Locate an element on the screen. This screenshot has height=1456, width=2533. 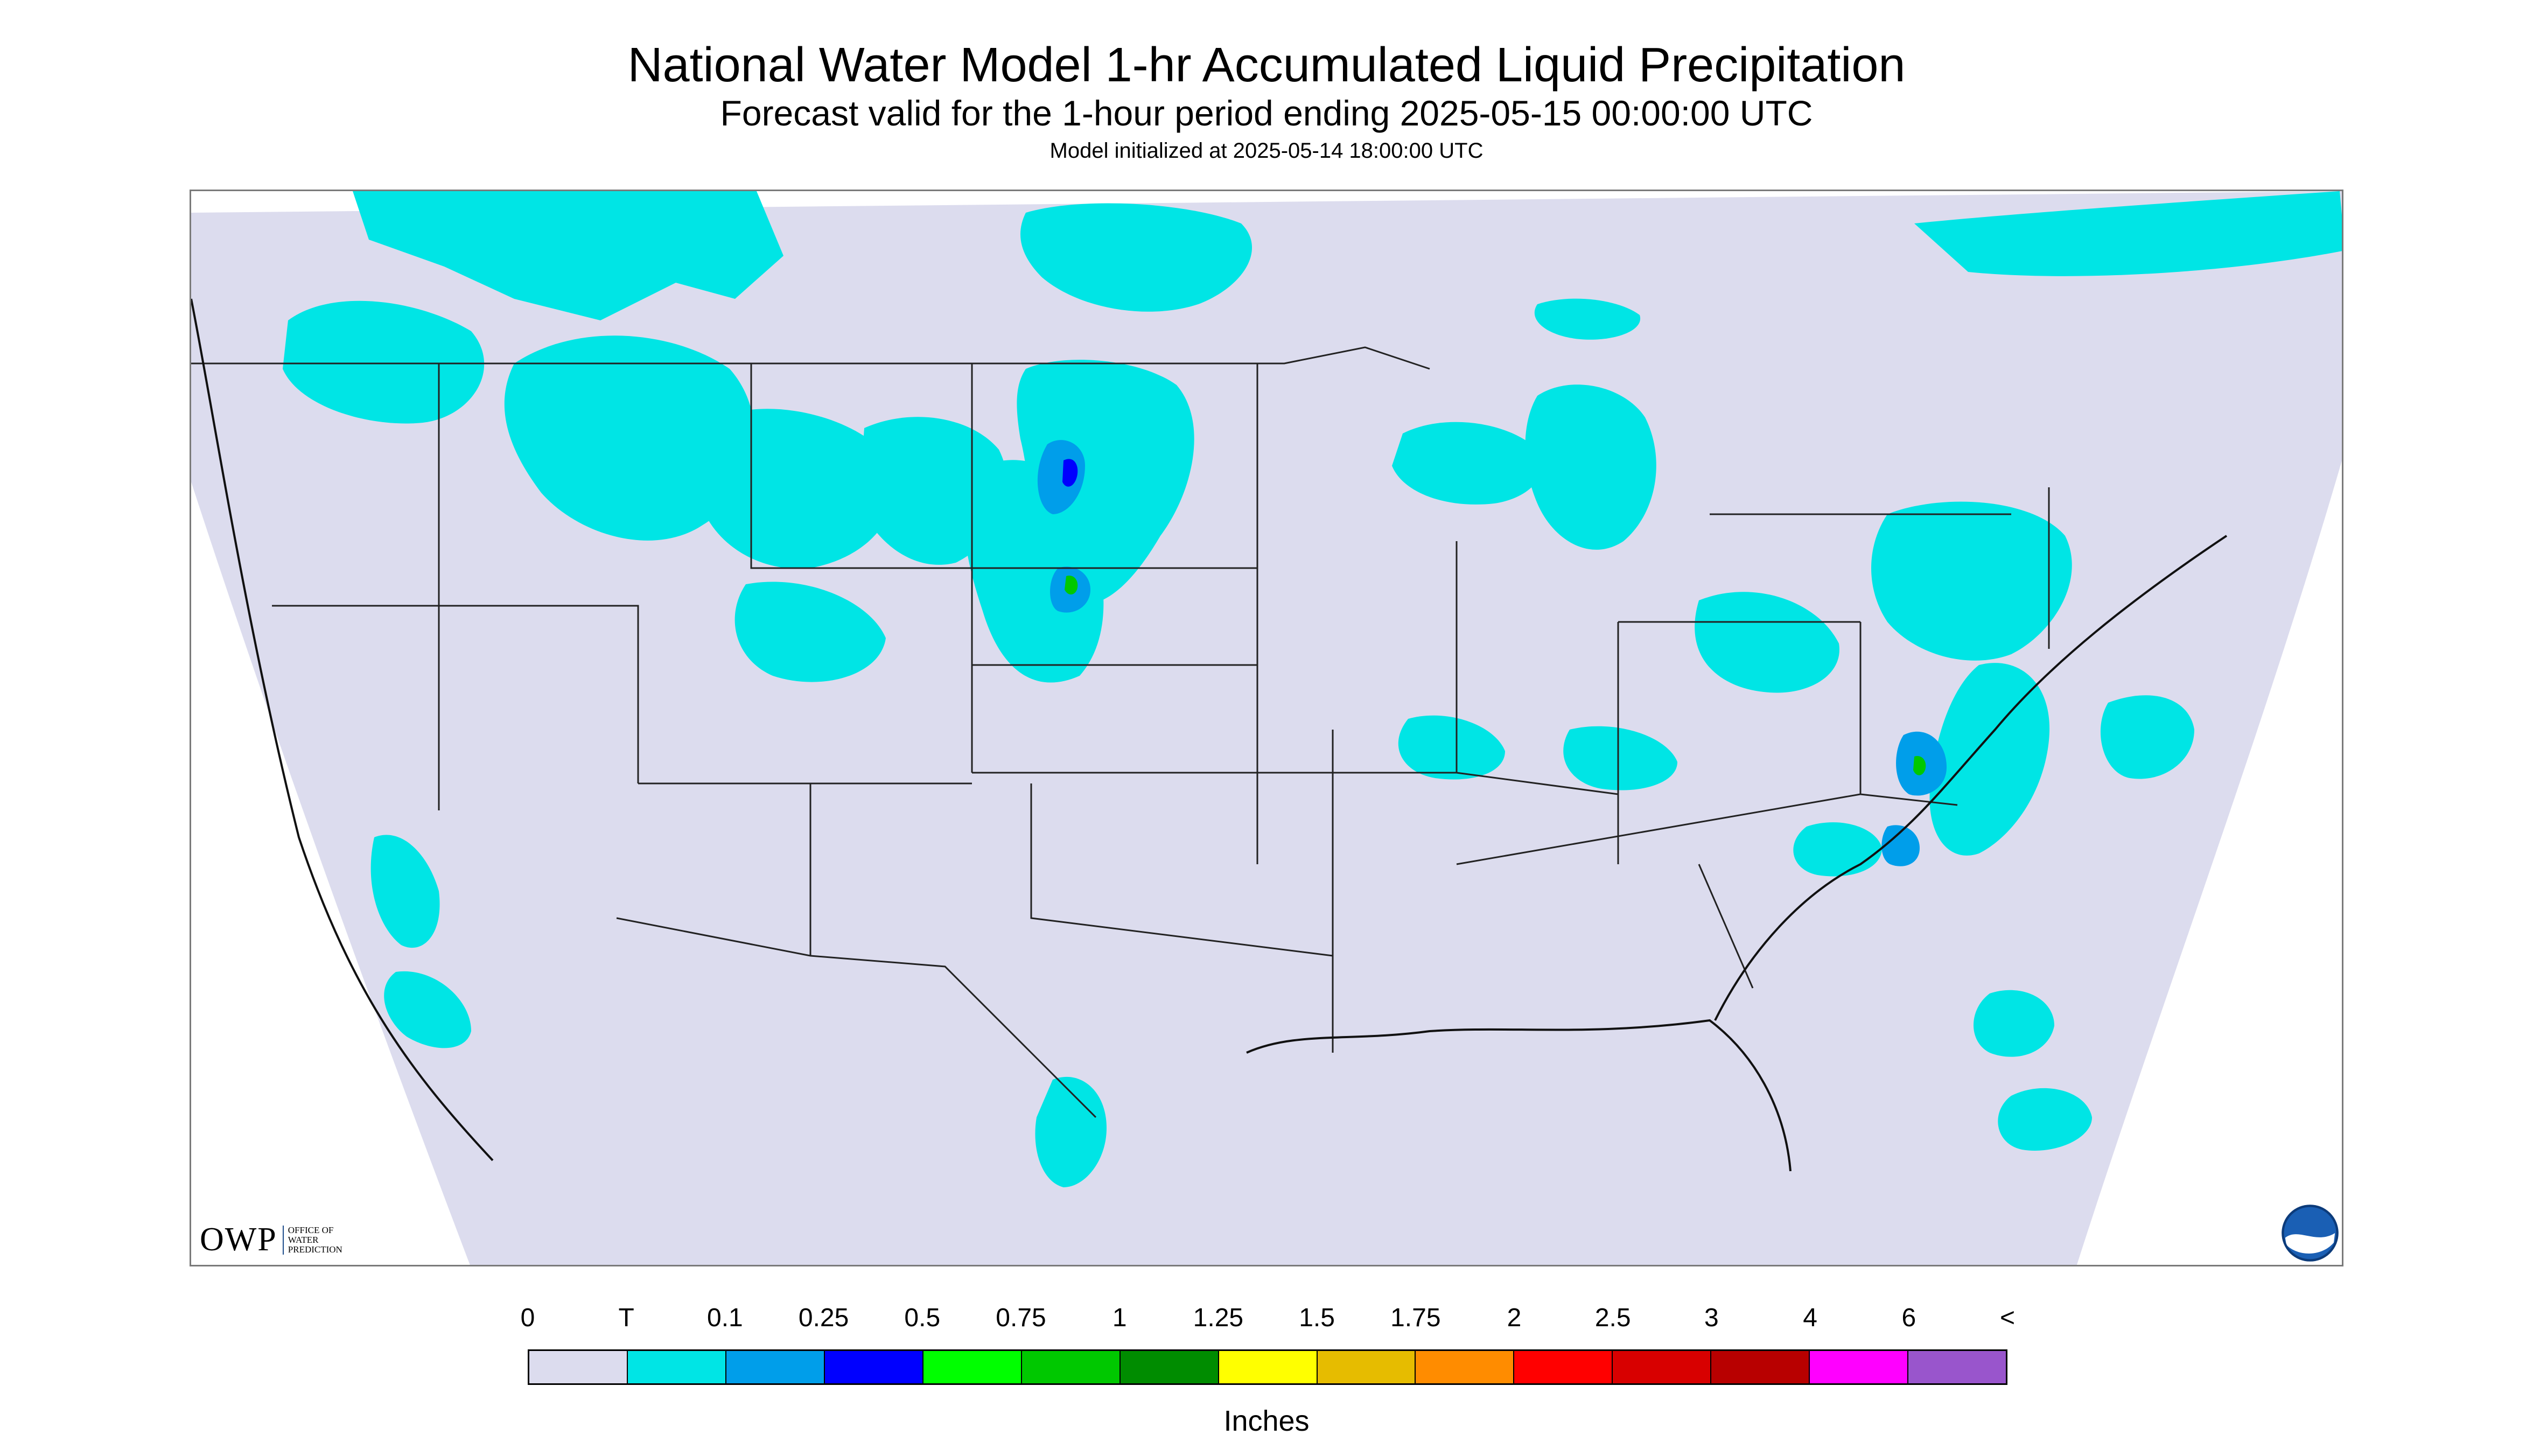
legend-tick-label: 1.25 is located at coordinates (1218, 1318).